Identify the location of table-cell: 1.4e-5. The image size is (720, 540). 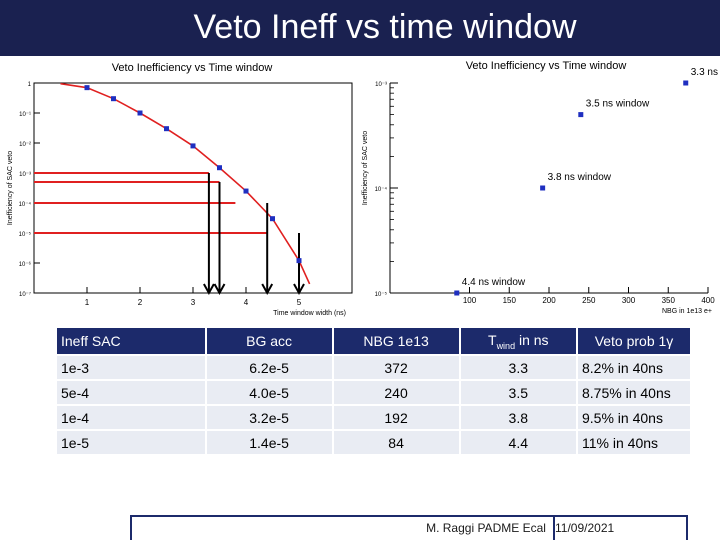
(269, 443).